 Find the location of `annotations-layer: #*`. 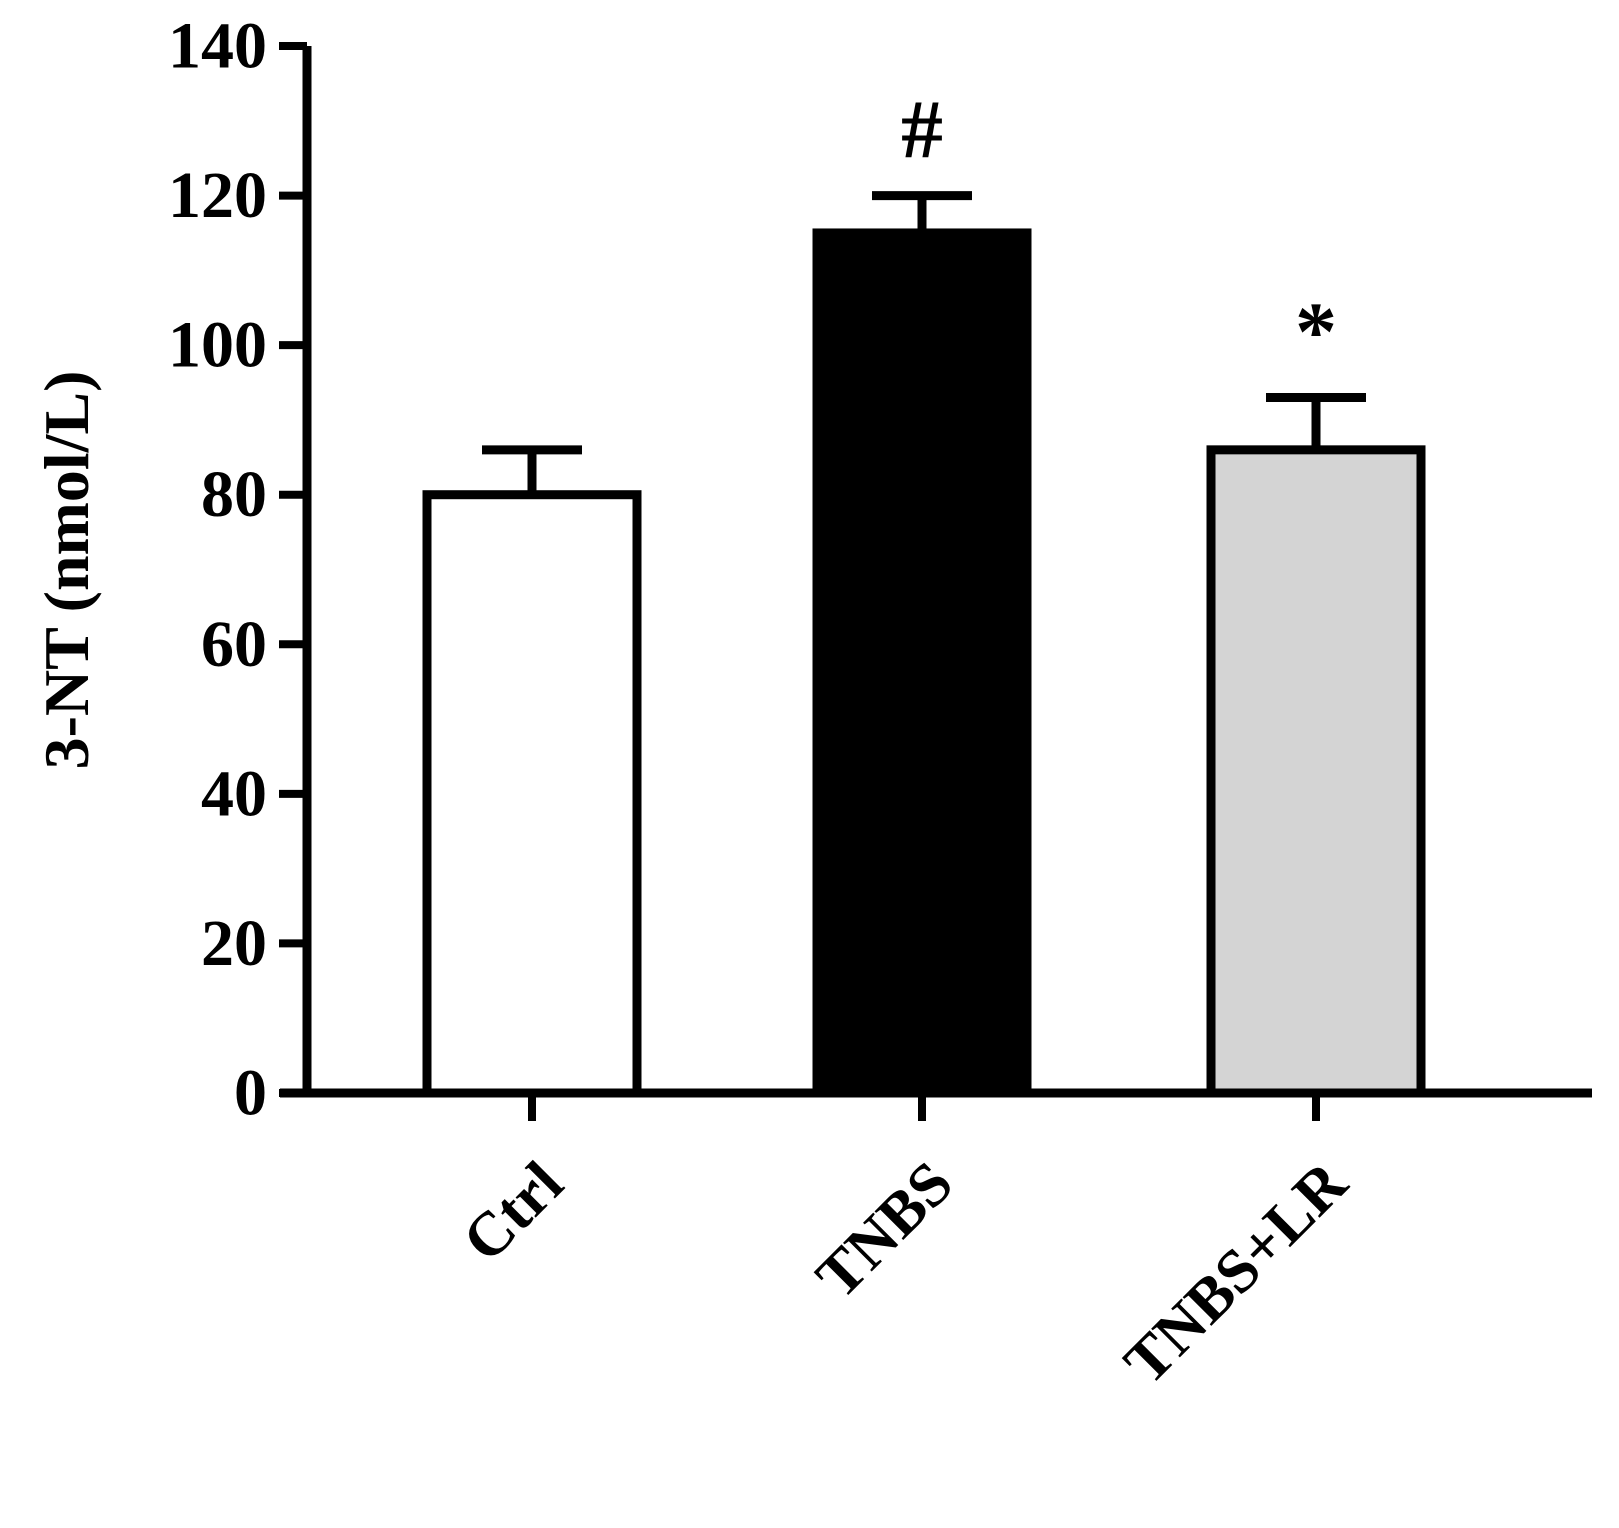

annotations-layer: #* is located at coordinates (1119, 231).